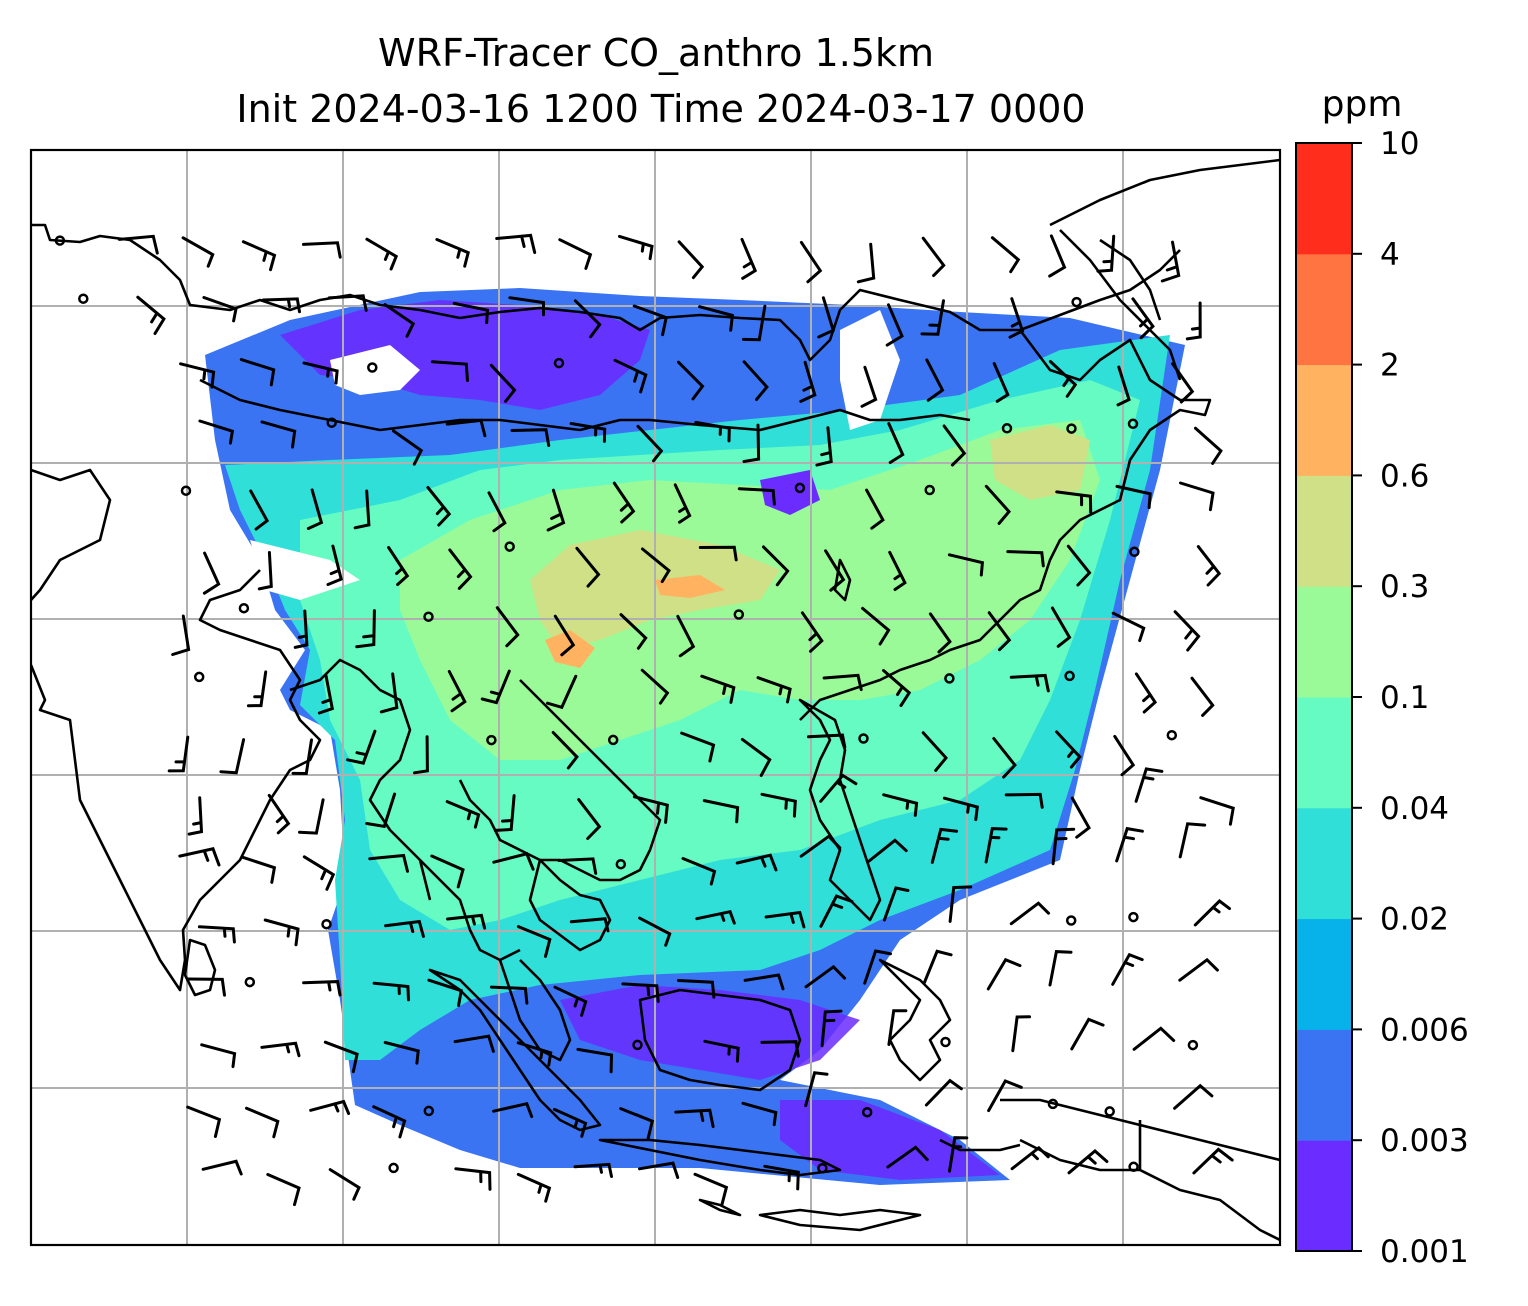 The image size is (1528, 1306). What do you see at coordinates (720, 1040) in the screenshot?
I see `coast-borneo` at bounding box center [720, 1040].